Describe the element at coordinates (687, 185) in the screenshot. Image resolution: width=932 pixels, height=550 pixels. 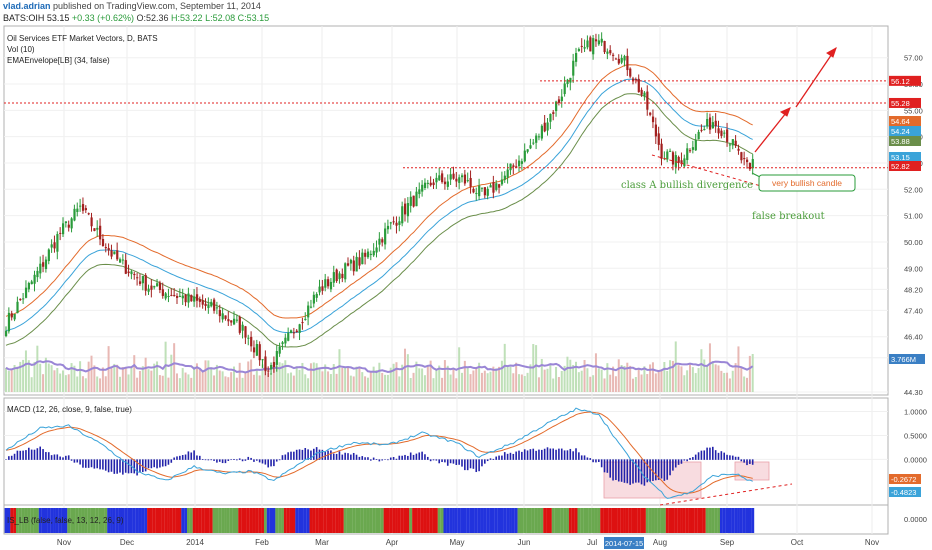
I see `divergence-text: class A bullish divergence` at that location.